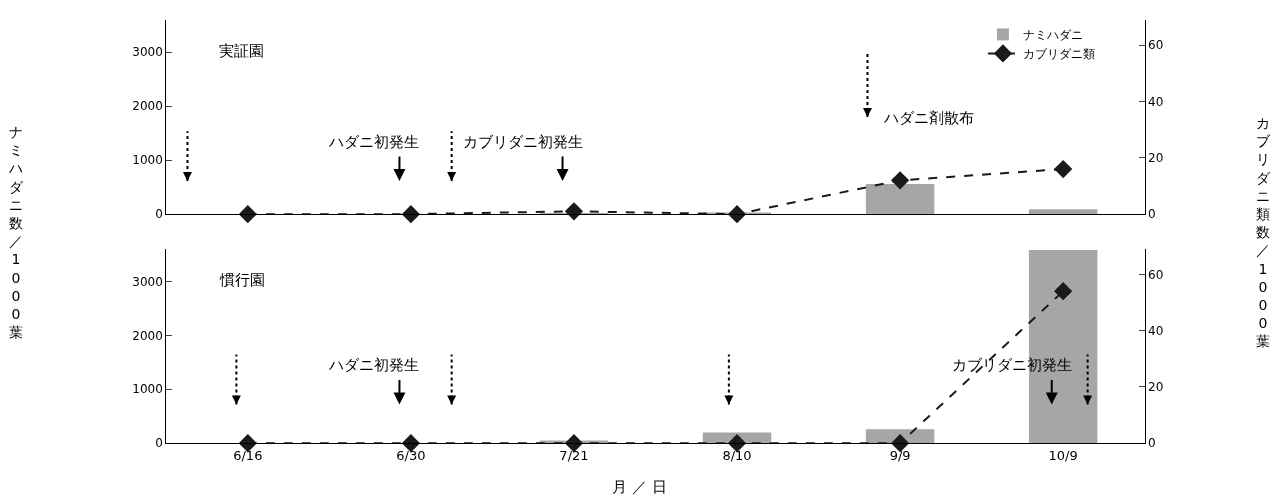 Image resolution: width=1279 pixels, height=498 pixels. I want to click on legend-label: カブリダニ類, so click(1058, 54).